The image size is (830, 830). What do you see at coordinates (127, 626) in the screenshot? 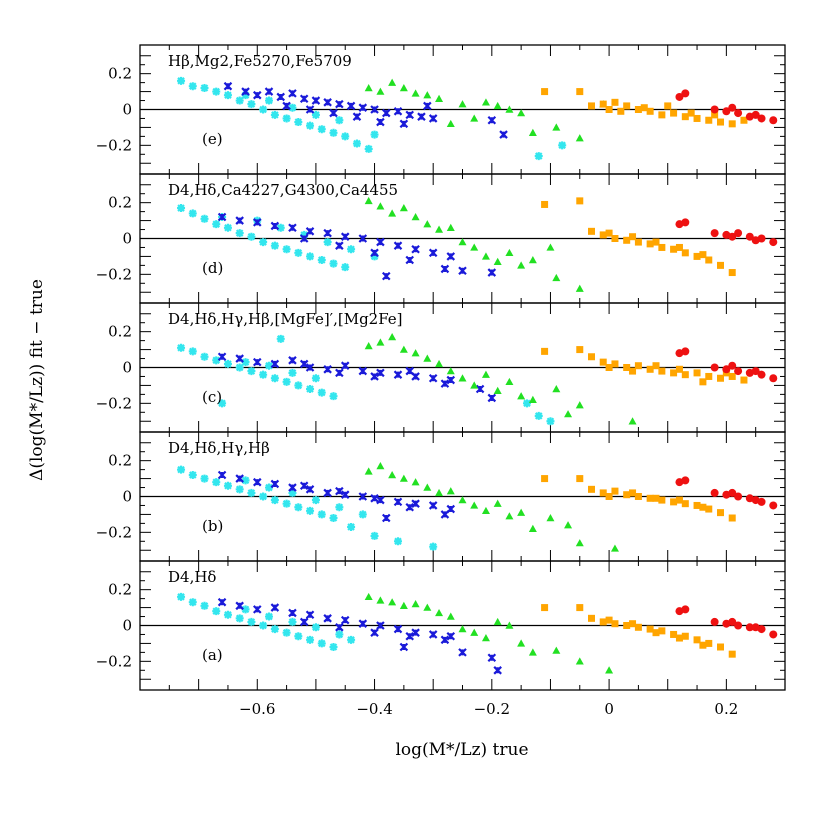
I see `y-tick-label: 0` at bounding box center [127, 626].